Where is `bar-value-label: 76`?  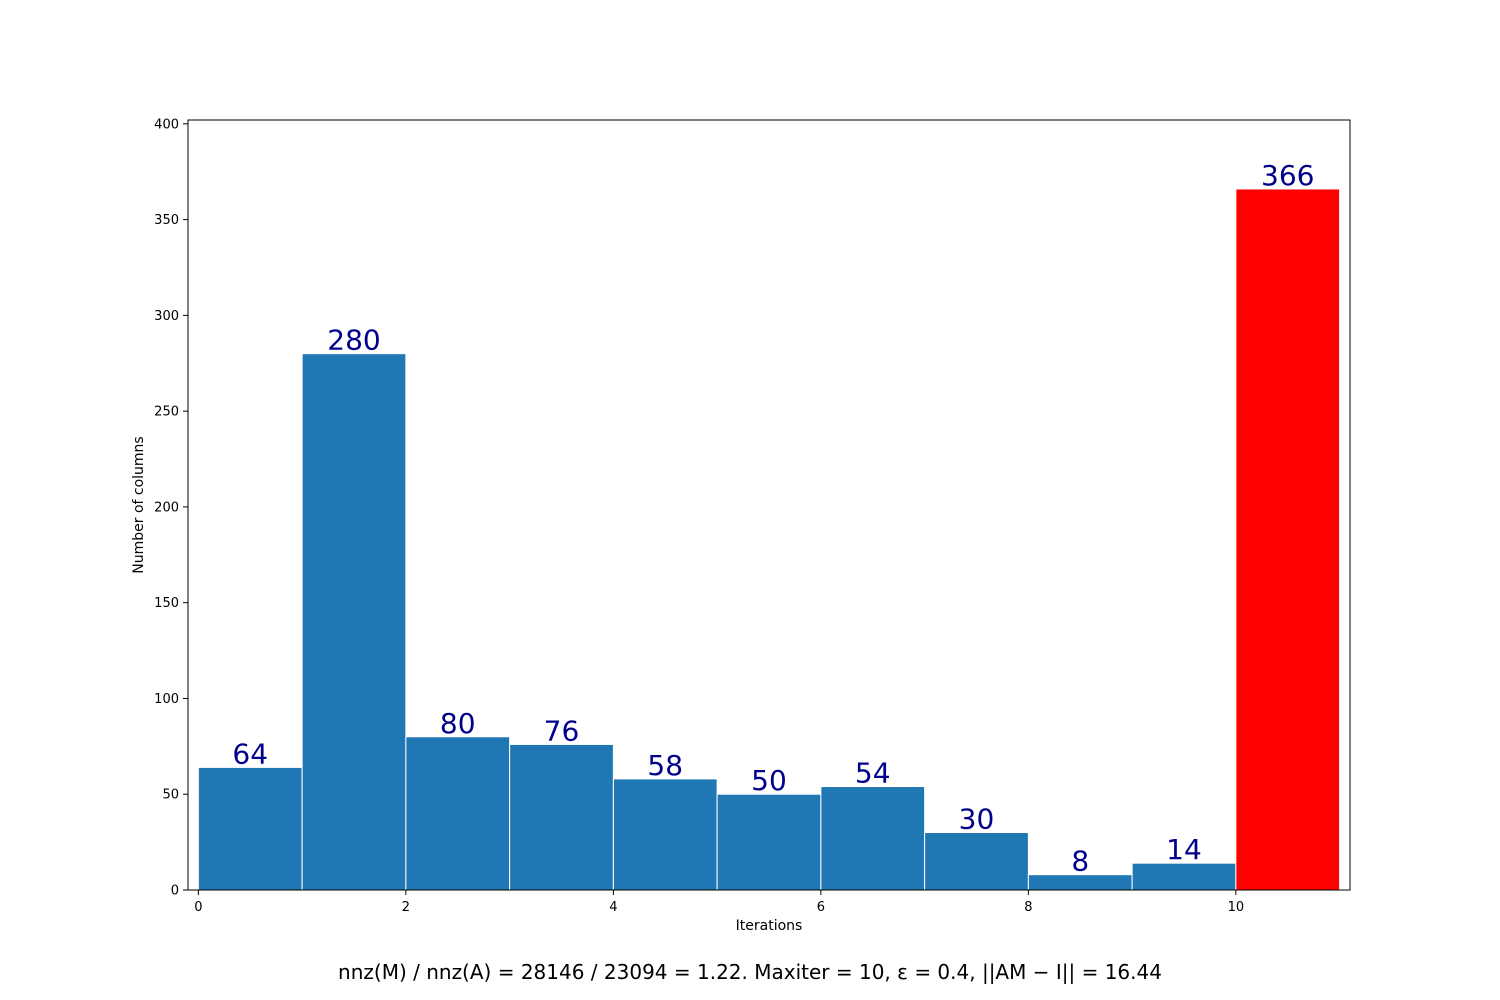 bar-value-label: 76 is located at coordinates (562, 730).